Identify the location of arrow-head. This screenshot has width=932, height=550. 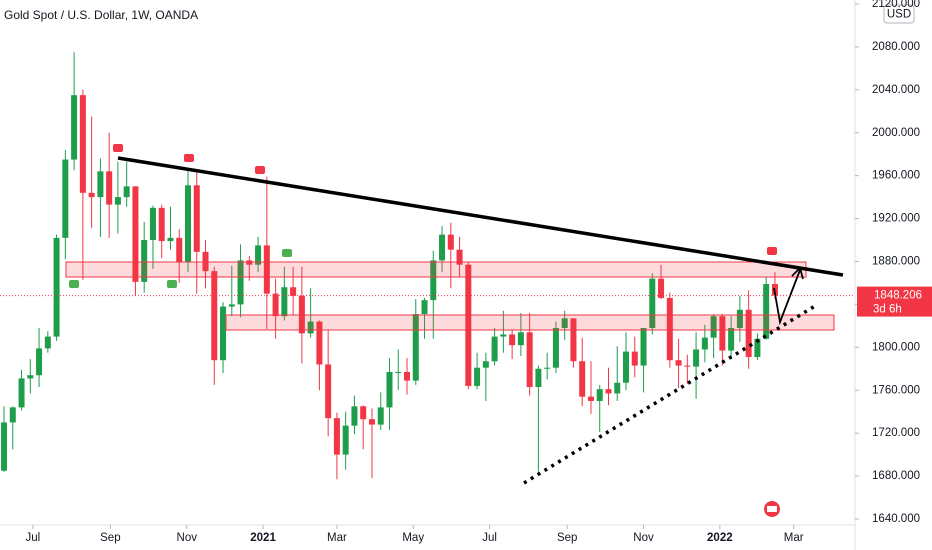
(797, 273).